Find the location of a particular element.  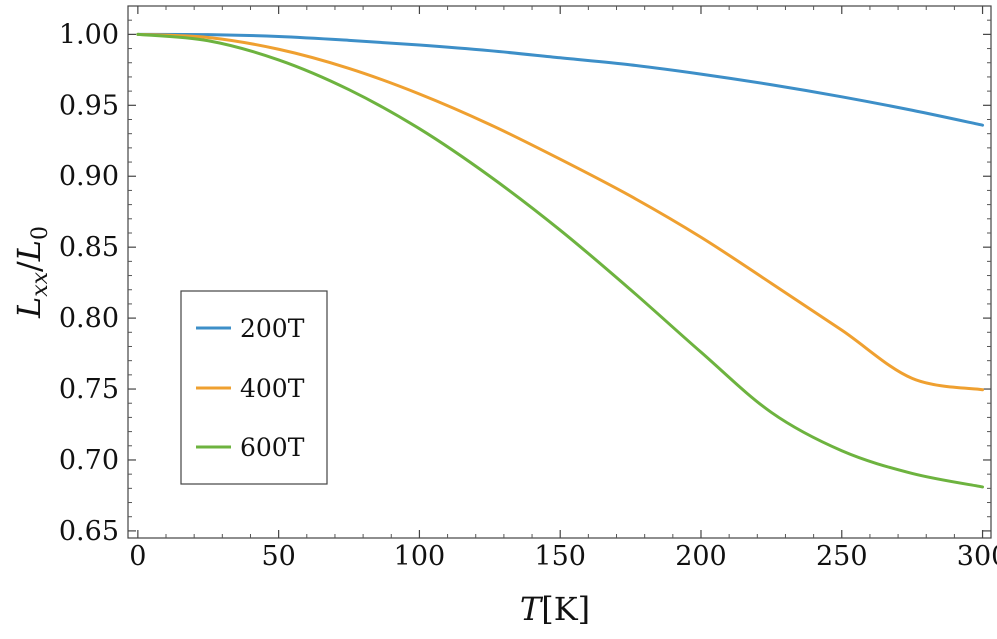

y-axis-title: Lxx/L0 is located at coordinates (31, 272).